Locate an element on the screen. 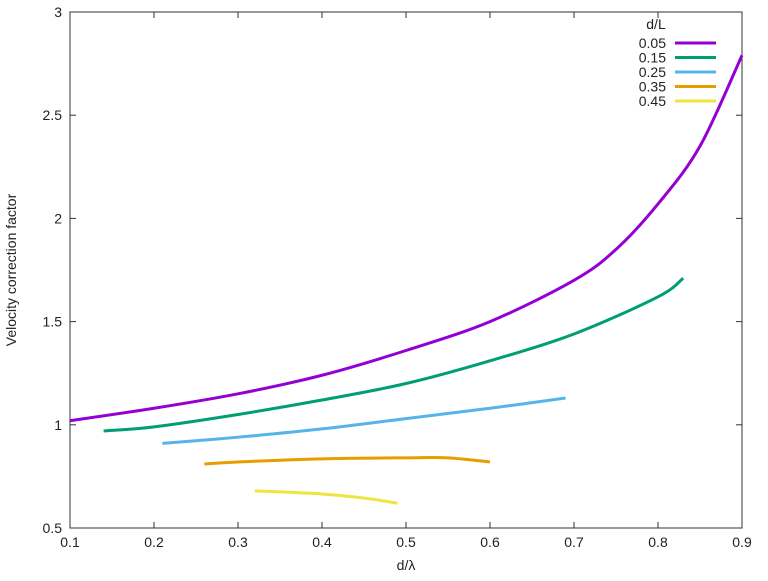 The width and height of the screenshot is (768, 581). x-tick-label: 0.3 is located at coordinates (238, 542).